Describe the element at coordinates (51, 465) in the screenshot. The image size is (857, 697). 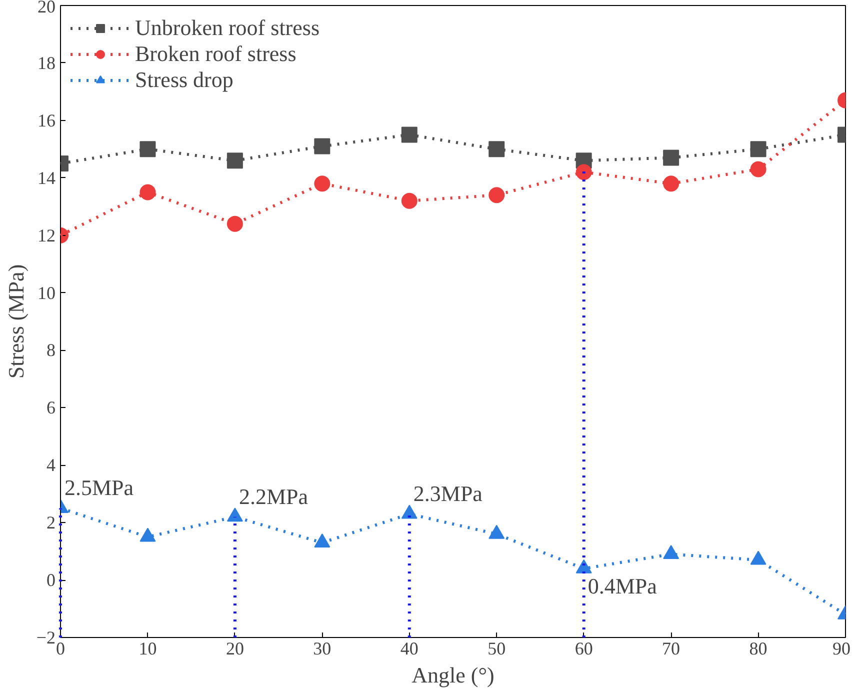
I see `y-tick-label: 4` at that location.